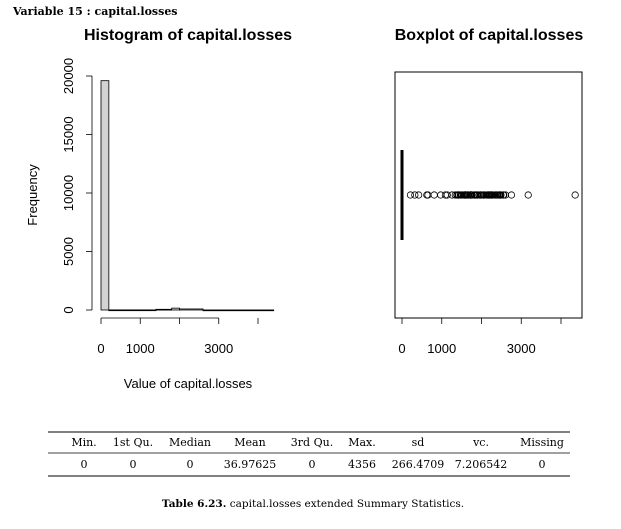 This screenshot has height=529, width=621. Describe the element at coordinates (312, 442) in the screenshot. I see `table-header-cell: 3rd Qu.` at that location.